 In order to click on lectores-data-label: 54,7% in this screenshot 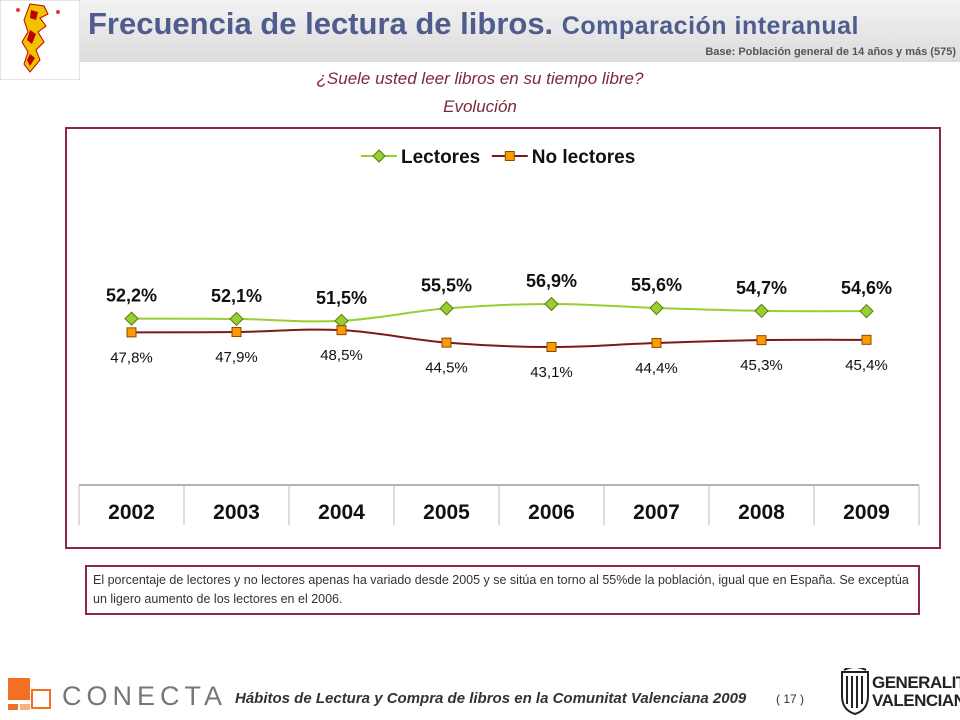, I will do `click(761, 288)`.